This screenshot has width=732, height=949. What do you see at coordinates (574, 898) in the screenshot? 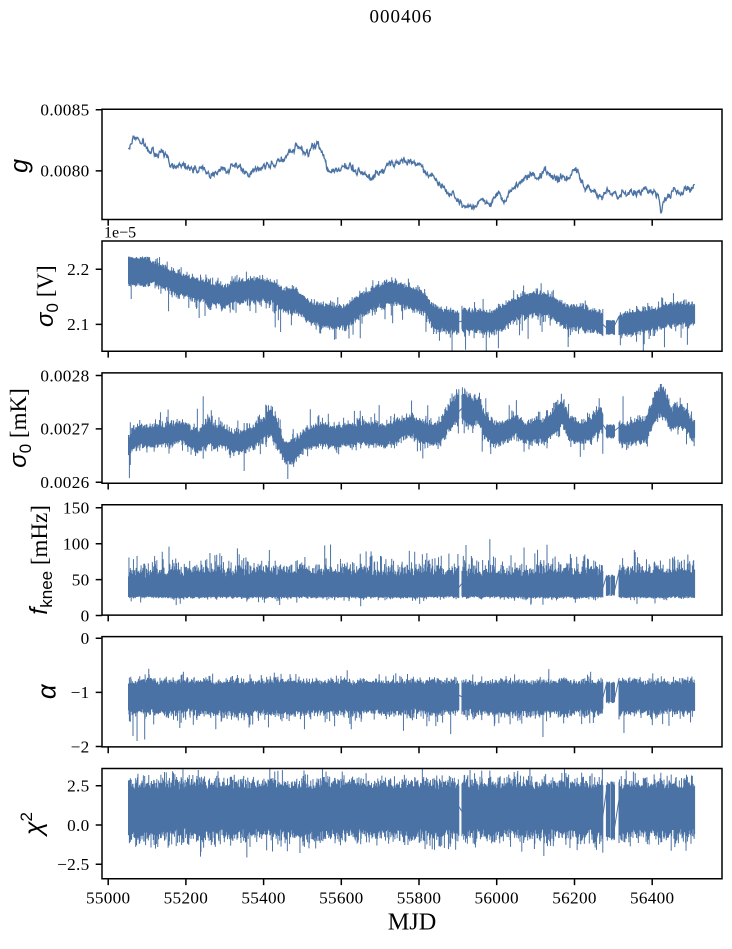
I see `svg-text: 56200` at bounding box center [574, 898].